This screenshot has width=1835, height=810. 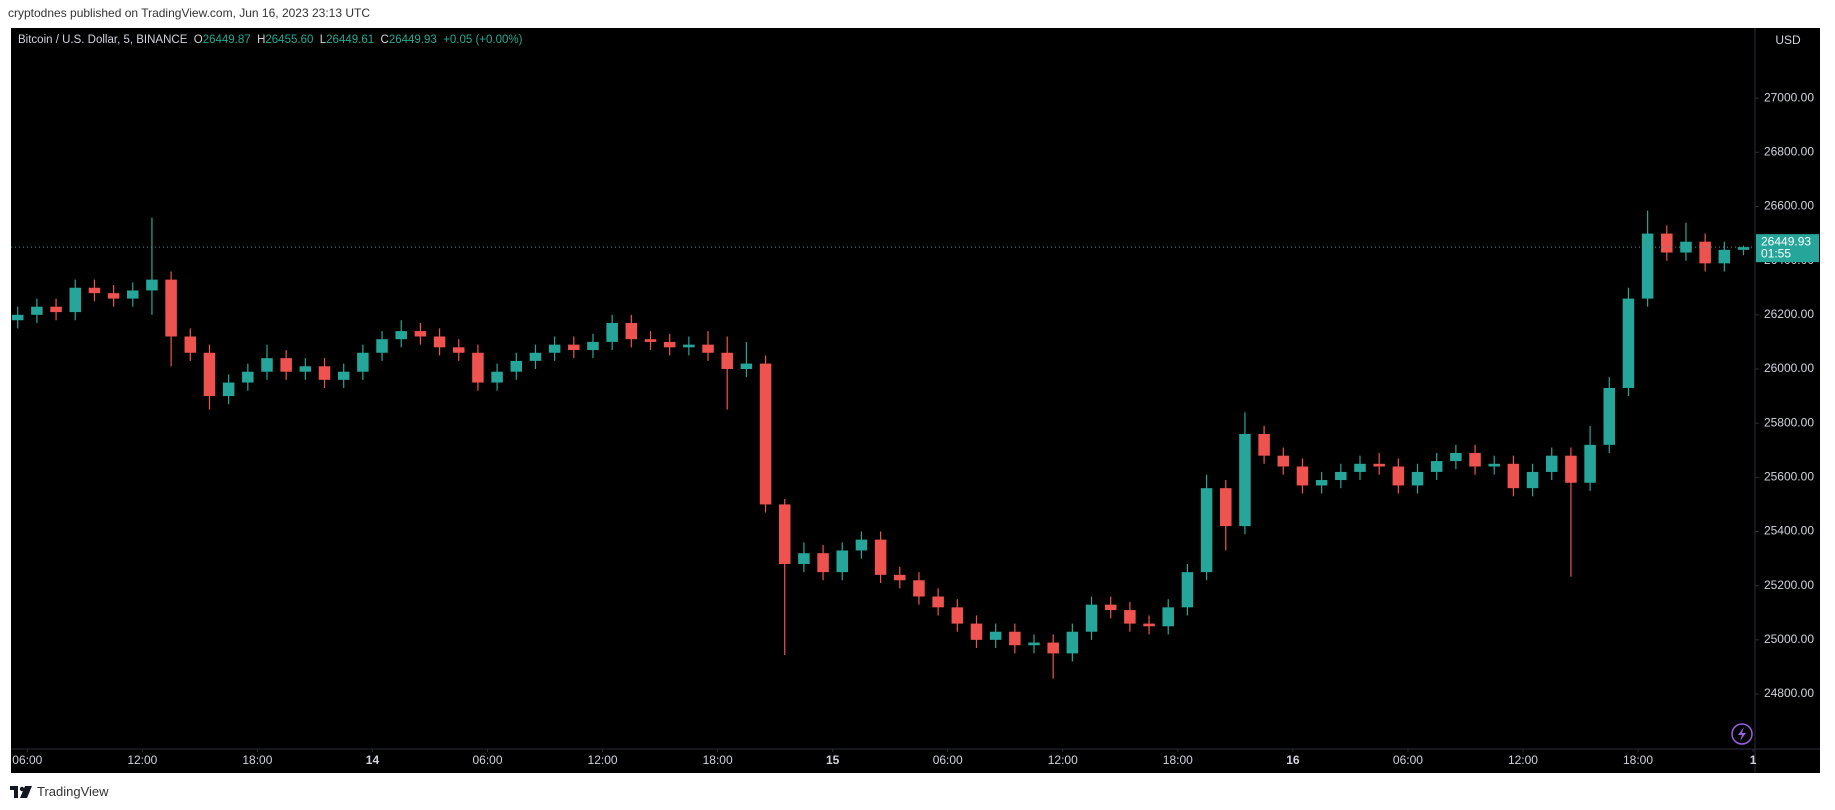 What do you see at coordinates (226, 40) in the screenshot?
I see `open-value: 26449.87` at bounding box center [226, 40].